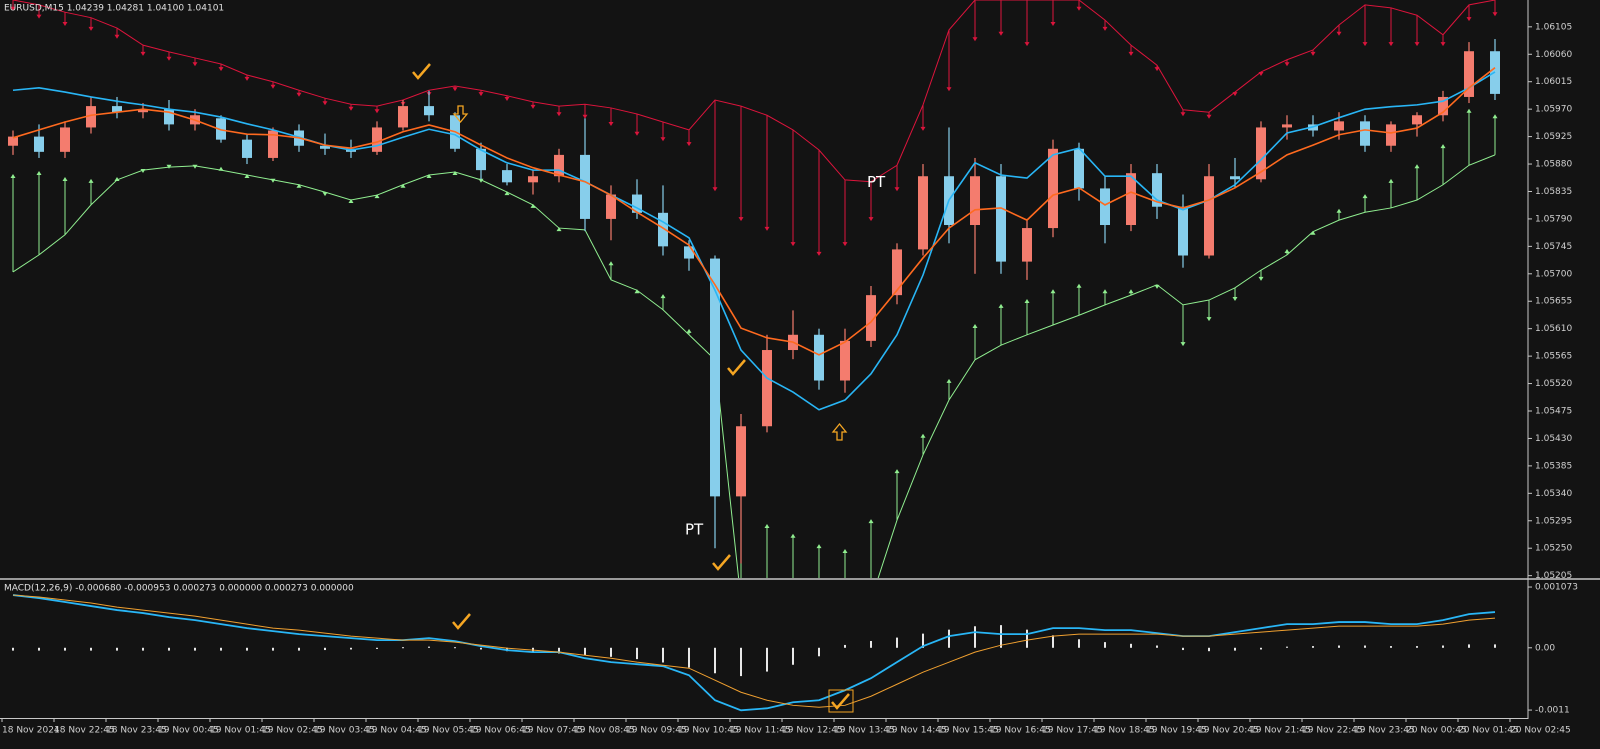  Describe the element at coordinates (1020, 731) in the screenshot. I see `x-tick-label: 19 Nov 16:45` at that location.